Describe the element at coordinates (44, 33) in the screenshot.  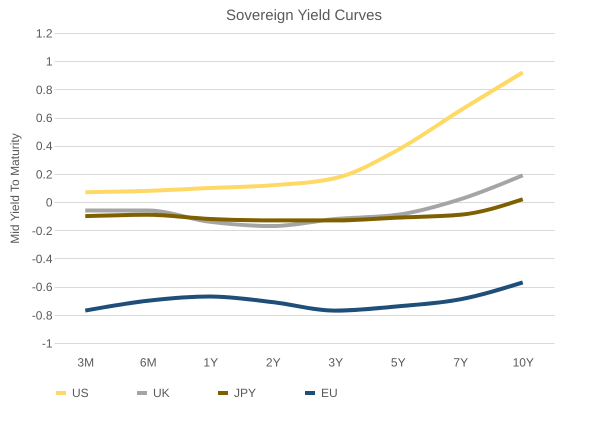
I see `y-tick-label: 1.2` at that location.